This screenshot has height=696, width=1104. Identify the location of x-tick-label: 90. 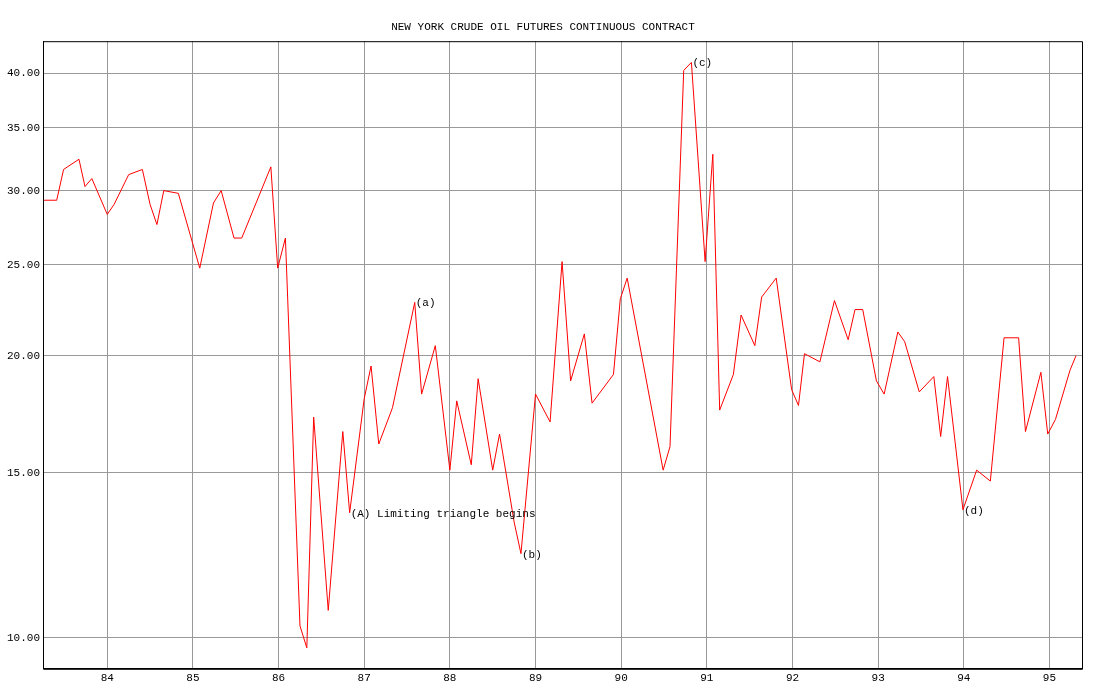
(621, 678).